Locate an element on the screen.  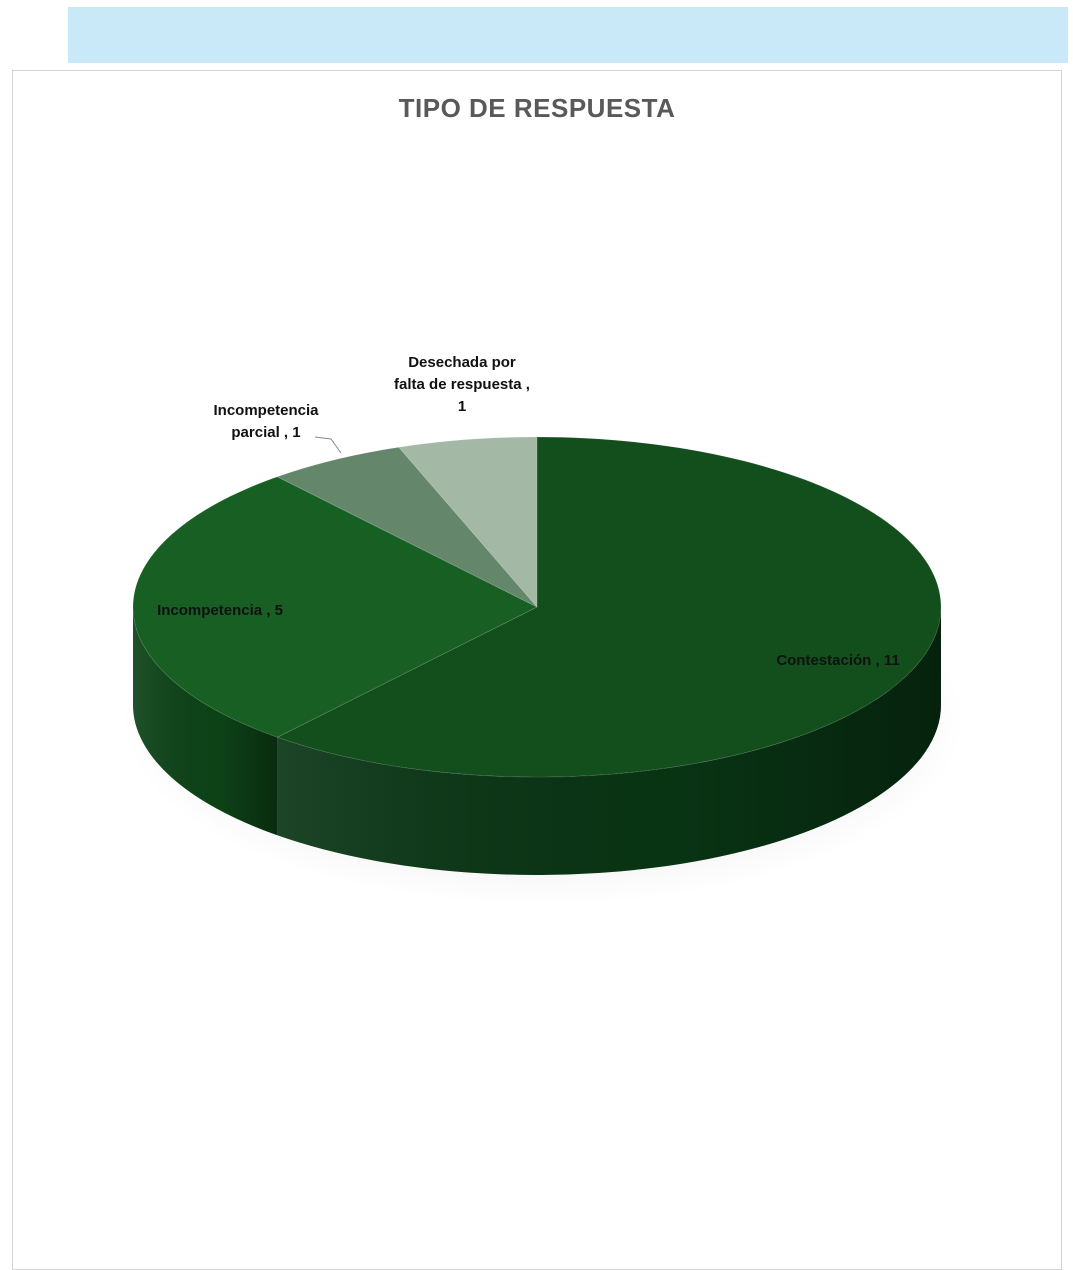
data-label-line: Desechada por is located at coordinates (462, 362).